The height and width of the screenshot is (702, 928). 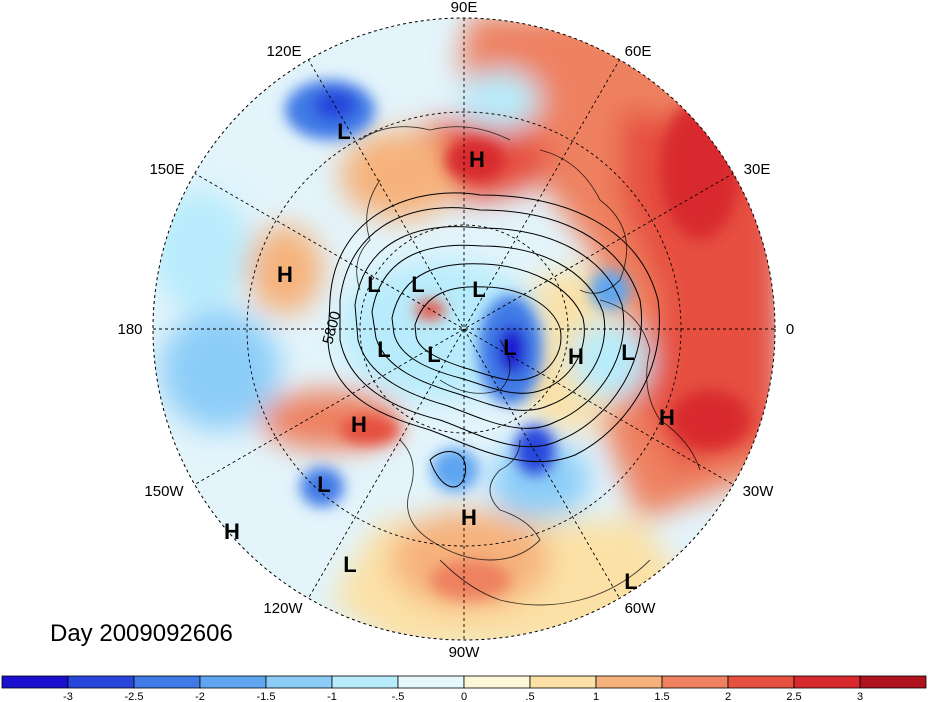 I want to click on lon-label-30w: 30W, so click(x=759, y=491).